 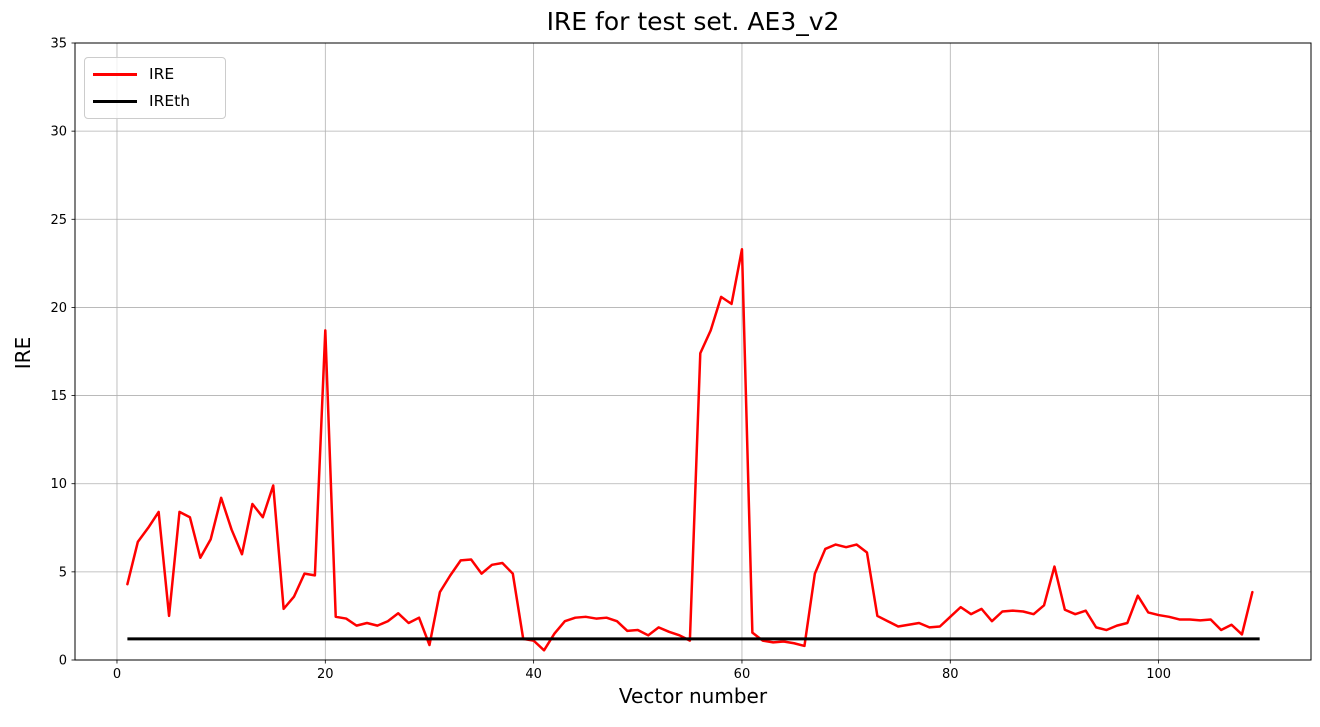 What do you see at coordinates (58, 44) in the screenshot?
I see `y-tick-label-35: 35` at bounding box center [58, 44].